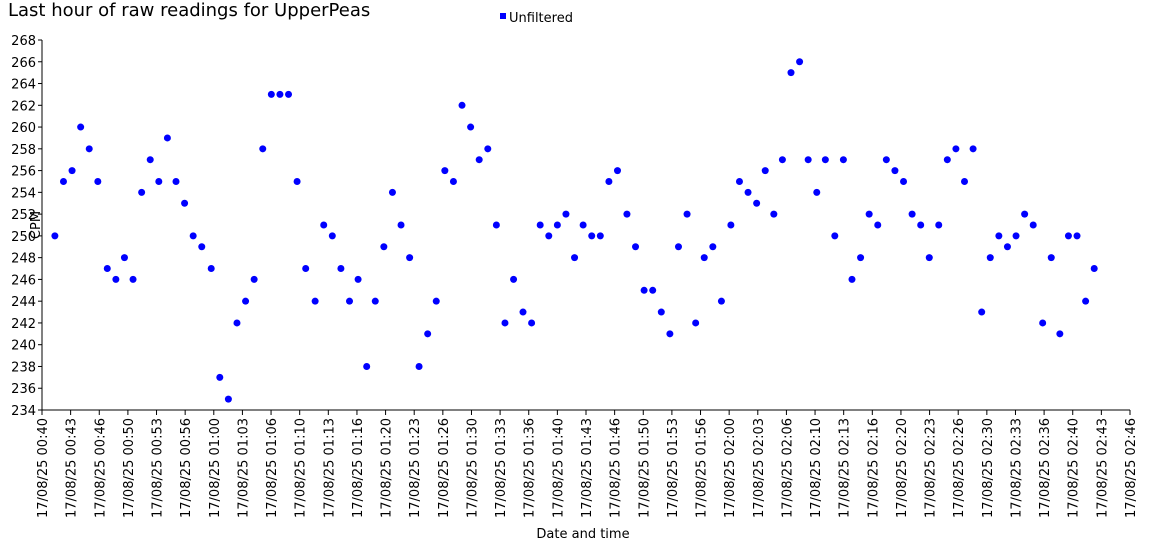  What do you see at coordinates (644, 468) in the screenshot?
I see `x-tick-label: 17/08/25 01:50` at bounding box center [644, 468].